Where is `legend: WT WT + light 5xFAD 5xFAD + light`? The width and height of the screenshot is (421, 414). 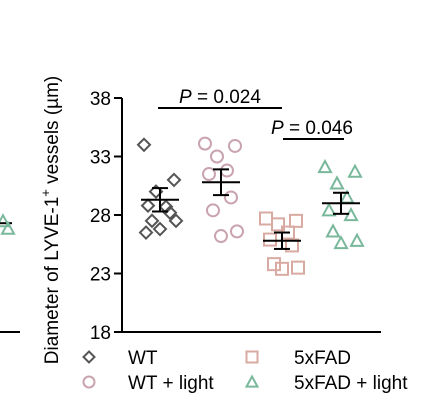 legend: WT WT + light 5xFAD 5xFAD + light is located at coordinates (245, 371).